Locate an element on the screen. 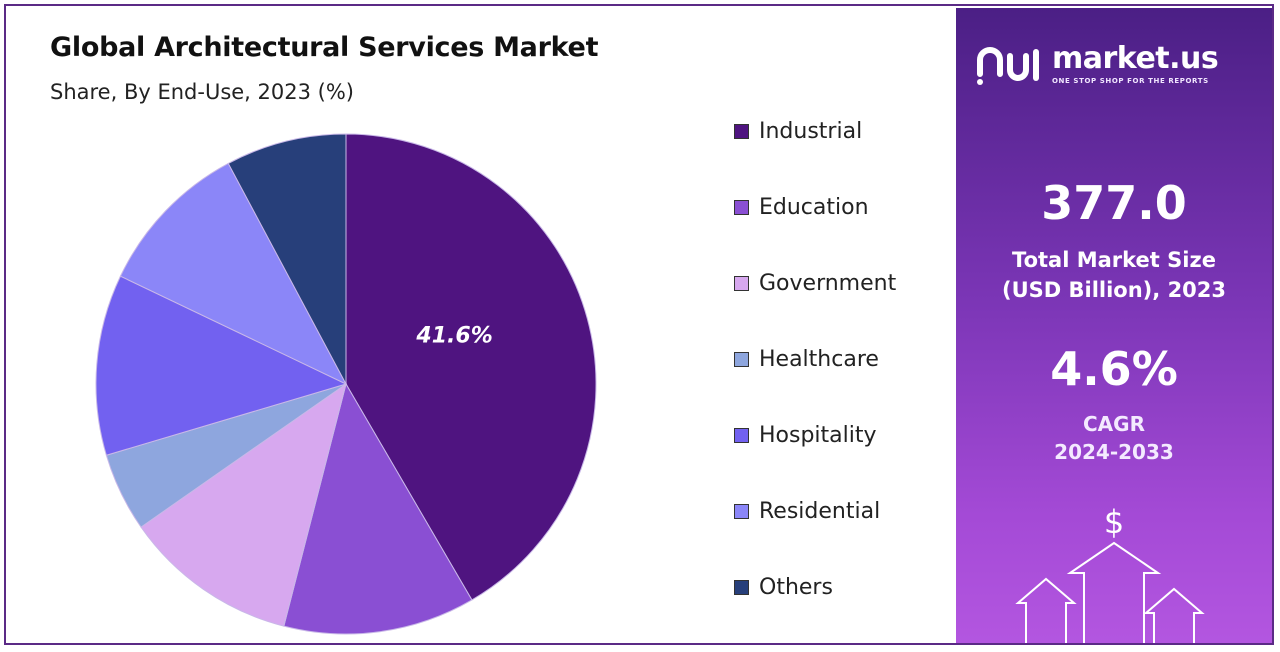 This screenshot has height=652, width=1280. pie-slice-others is located at coordinates (287, 259).